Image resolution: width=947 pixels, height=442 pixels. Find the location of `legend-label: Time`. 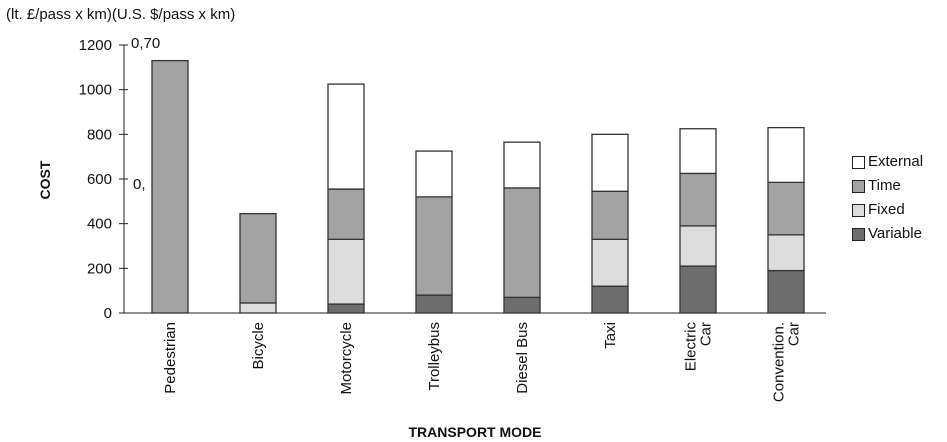

legend-label: Time is located at coordinates (884, 185).